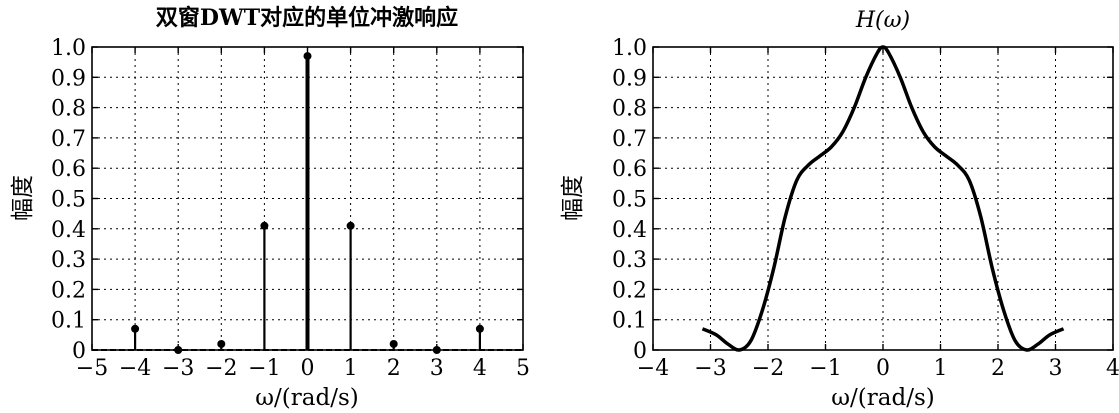 Image resolution: width=1119 pixels, height=413 pixels. I want to click on right-ytick-label: 0.3, so click(629, 260).